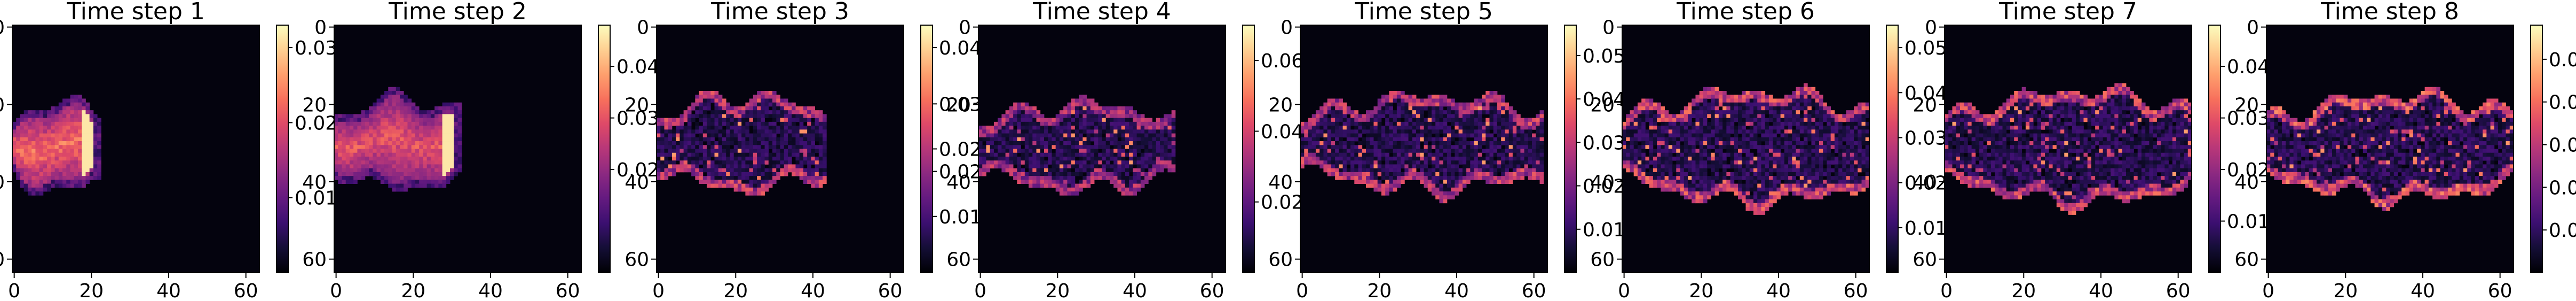 This screenshot has height=301, width=2576. What do you see at coordinates (813, 290) in the screenshot?
I see `x-tick-label: 40` at bounding box center [813, 290].